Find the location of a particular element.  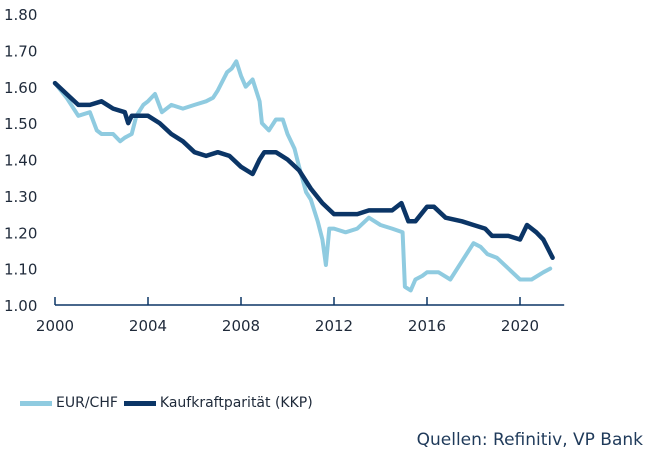

legend-swatch-eurchf is located at coordinates (36, 403).